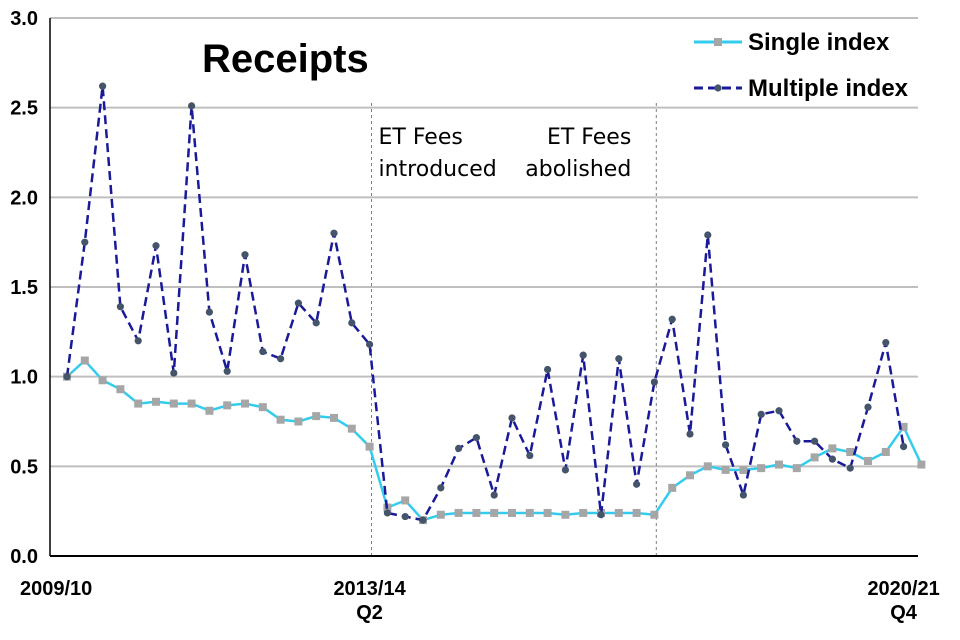 The height and width of the screenshot is (640, 960). Describe the element at coordinates (24, 378) in the screenshot. I see `y-tick-label: 1.0` at that location.